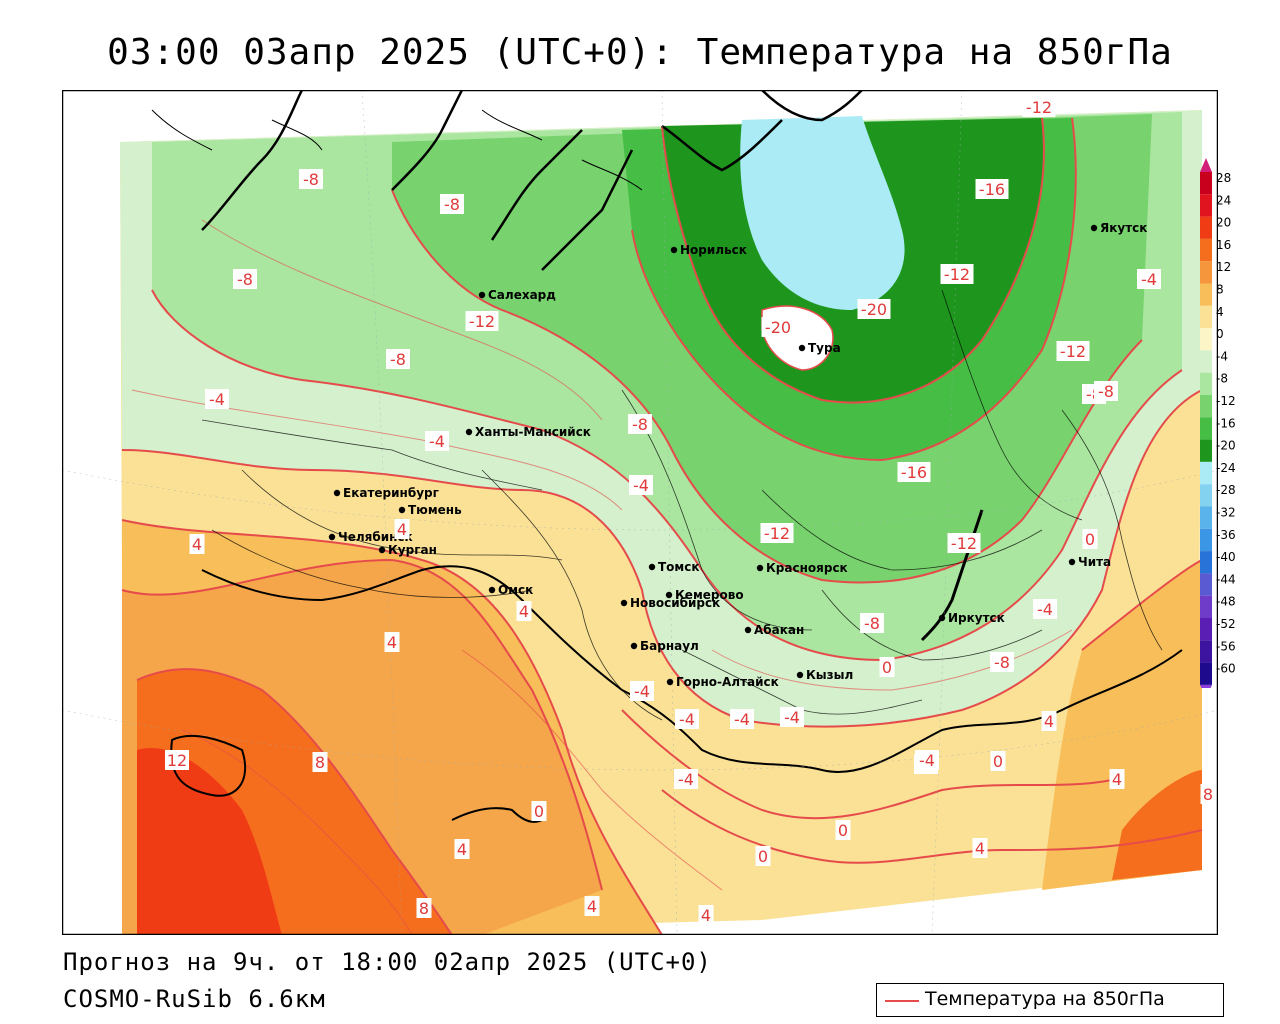 Image resolution: width=1280 pixels, height=1024 pixels. What do you see at coordinates (517, 295) in the screenshot?
I see `city-2: Салехард` at bounding box center [517, 295].